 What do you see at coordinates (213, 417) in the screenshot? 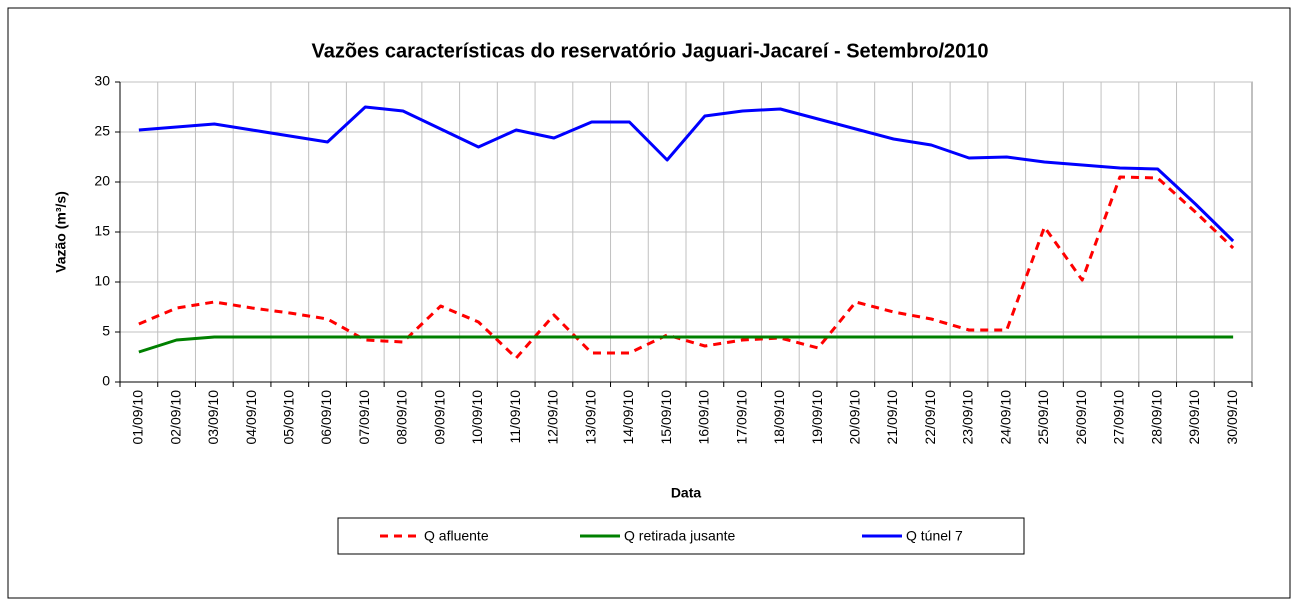
I see `x-tick-label: 03/09/10` at bounding box center [213, 417].